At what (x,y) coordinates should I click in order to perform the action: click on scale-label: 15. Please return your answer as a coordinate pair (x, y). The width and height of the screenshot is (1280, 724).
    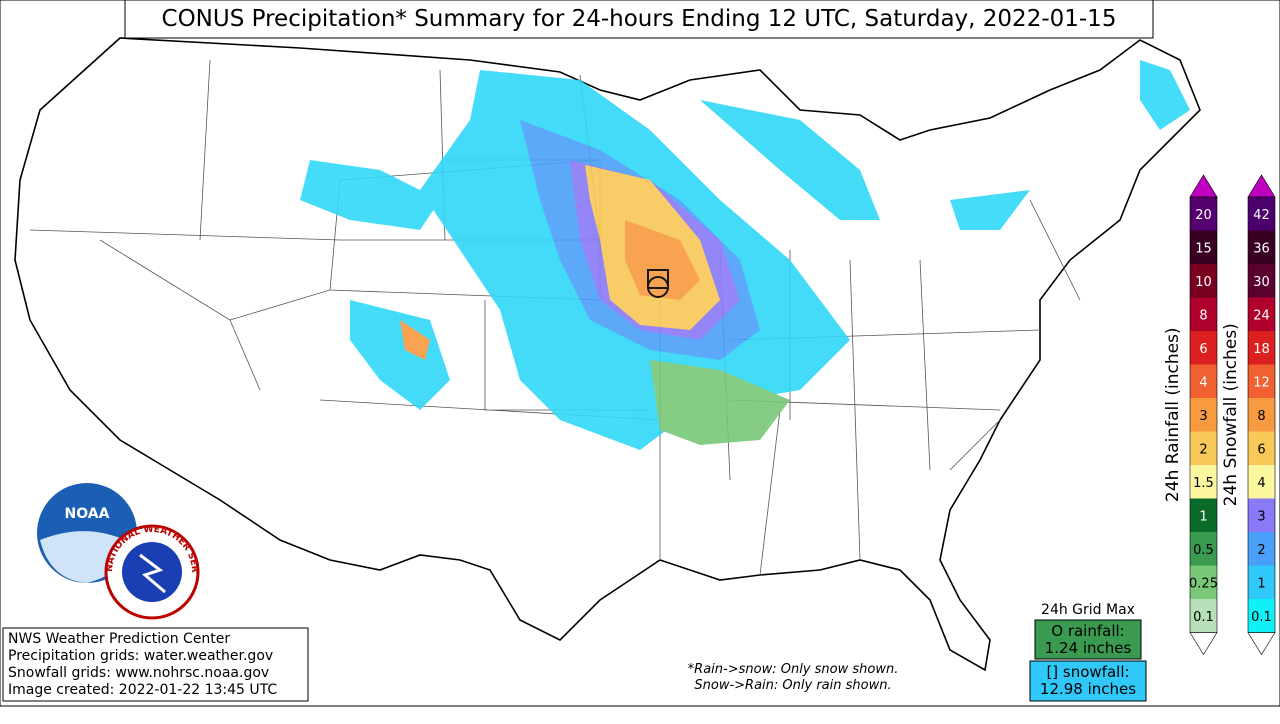
    Looking at the image, I should click on (1203, 248).